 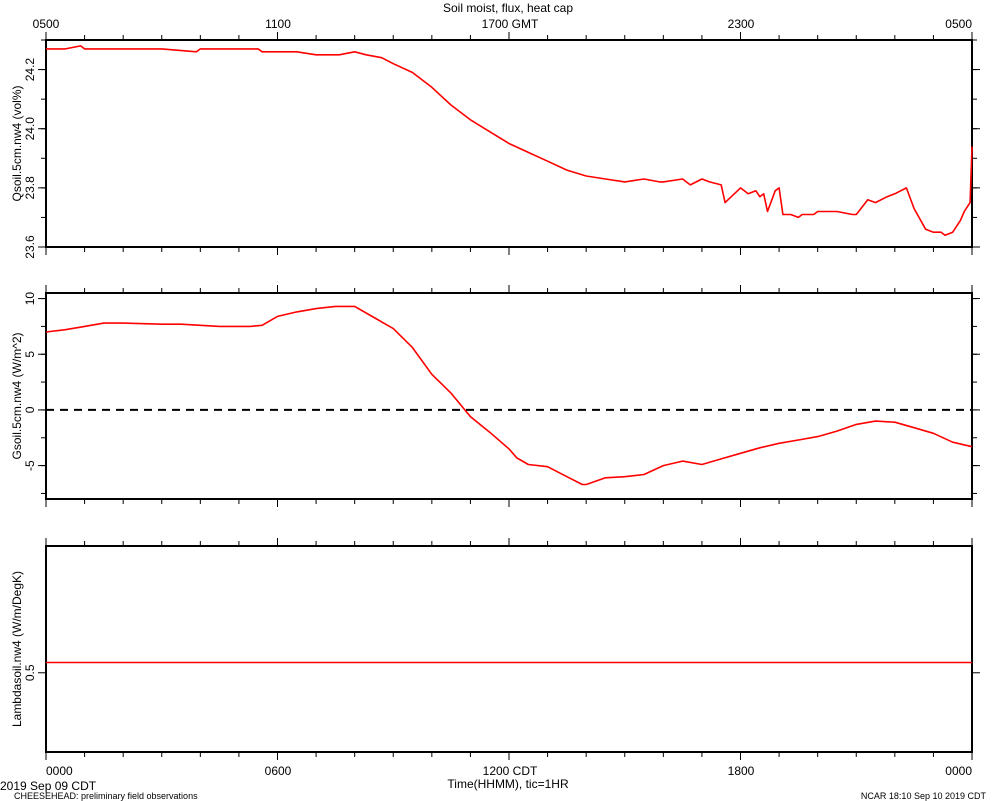 I want to click on y-tick-label: 0, so click(x=30, y=409).